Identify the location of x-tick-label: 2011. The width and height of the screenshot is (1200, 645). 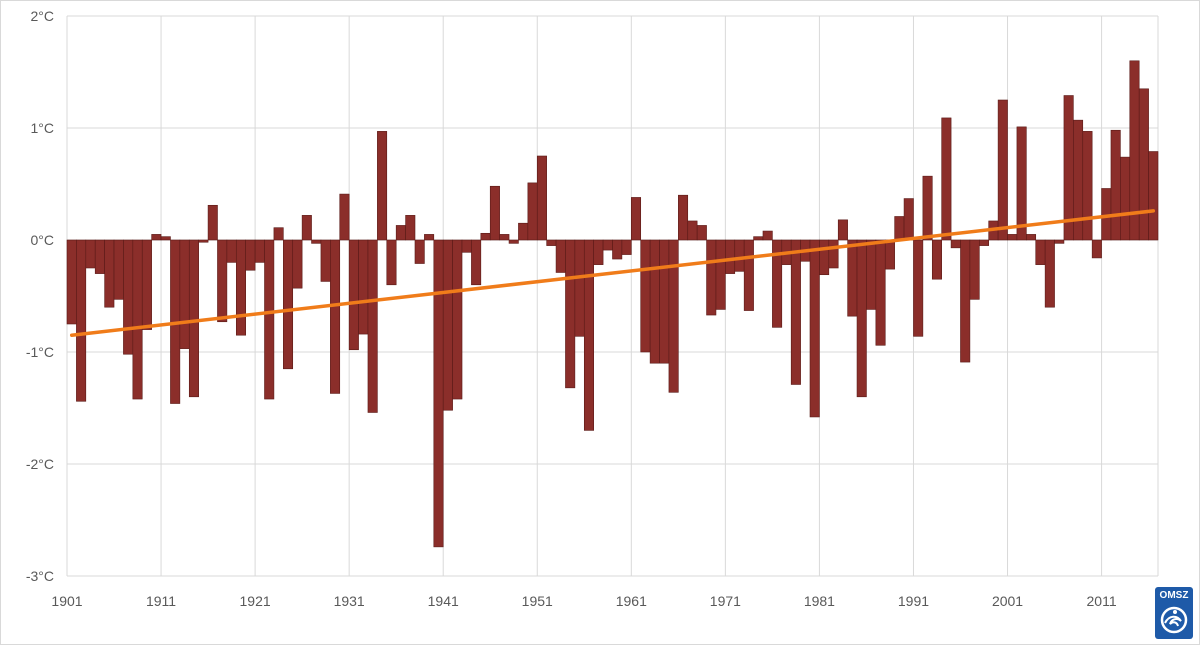
(1102, 601).